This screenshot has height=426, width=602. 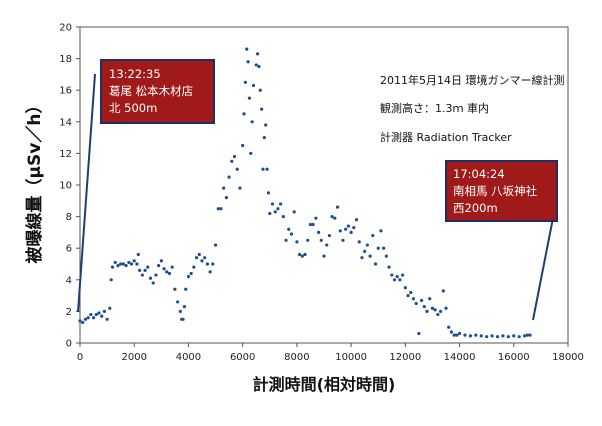 What do you see at coordinates (69, 249) in the screenshot?
I see `y-tick-label: 6` at bounding box center [69, 249].